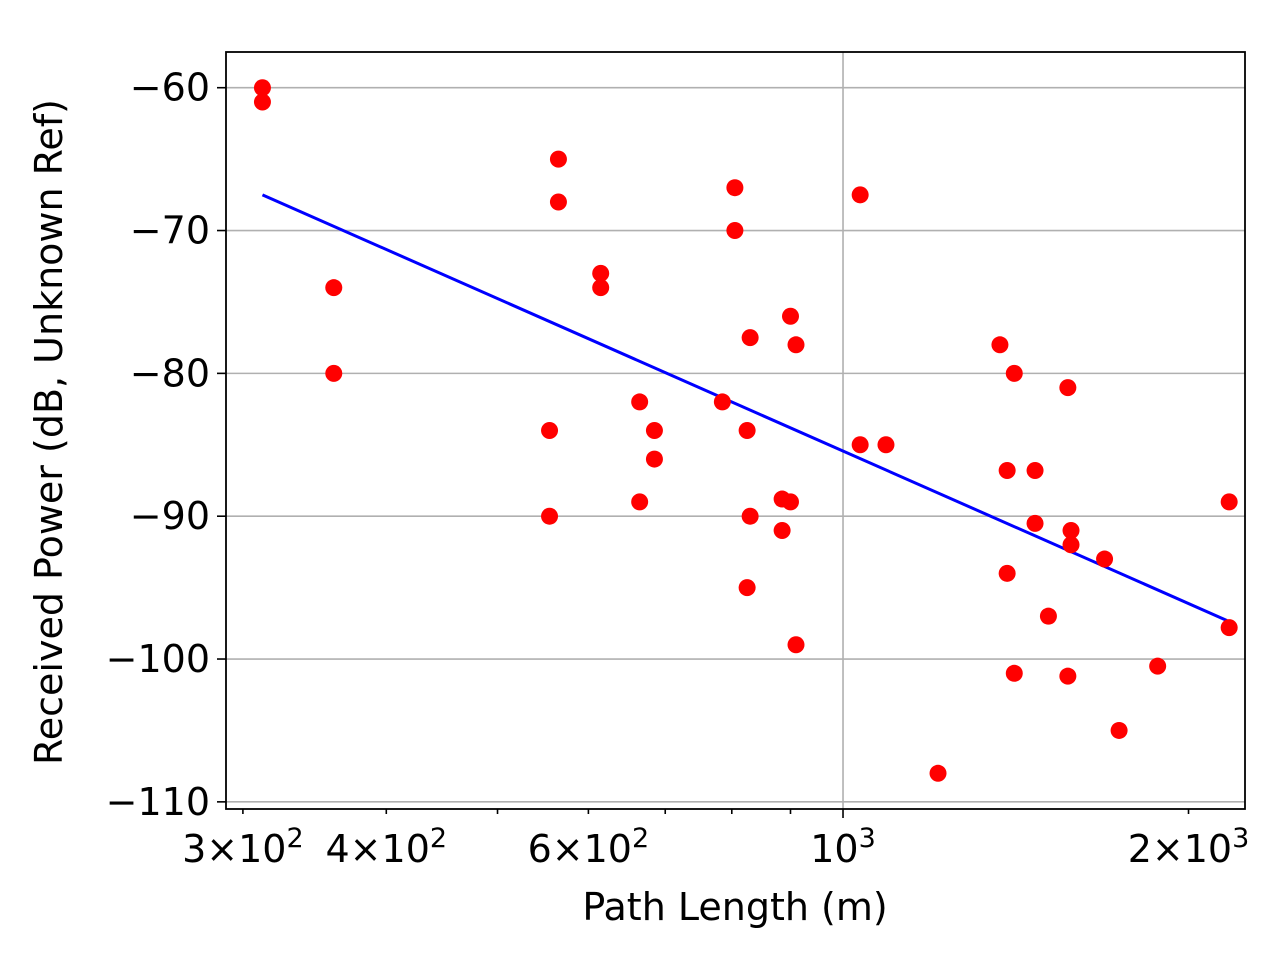 Image resolution: width=1280 pixels, height=960 pixels. Describe the element at coordinates (170, 231) in the screenshot. I see `y-tick-label: −70` at that location.